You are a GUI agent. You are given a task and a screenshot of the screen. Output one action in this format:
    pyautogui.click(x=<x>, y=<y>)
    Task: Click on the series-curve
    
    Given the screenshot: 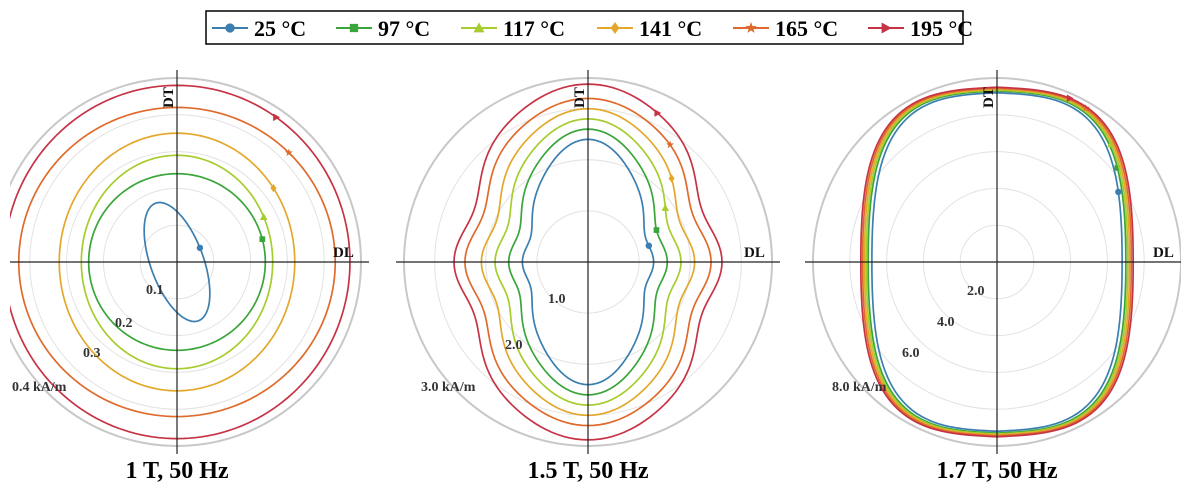 What is the action you would take?
    pyautogui.click(x=177, y=262)
    